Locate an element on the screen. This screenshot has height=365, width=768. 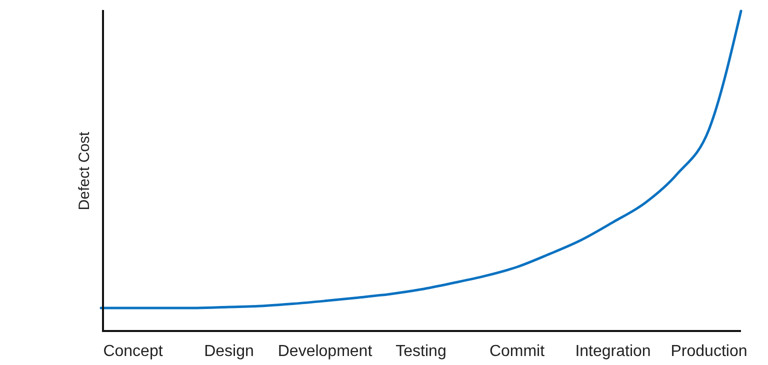
y-axis-title: Defect Cost is located at coordinates (84, 170).